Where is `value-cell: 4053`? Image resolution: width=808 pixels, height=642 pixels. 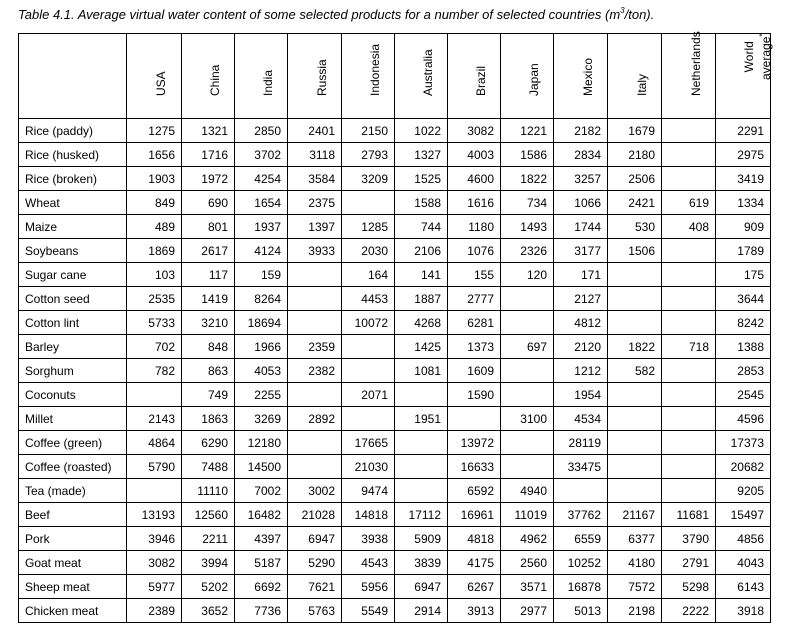 value-cell: 4053 is located at coordinates (261, 370).